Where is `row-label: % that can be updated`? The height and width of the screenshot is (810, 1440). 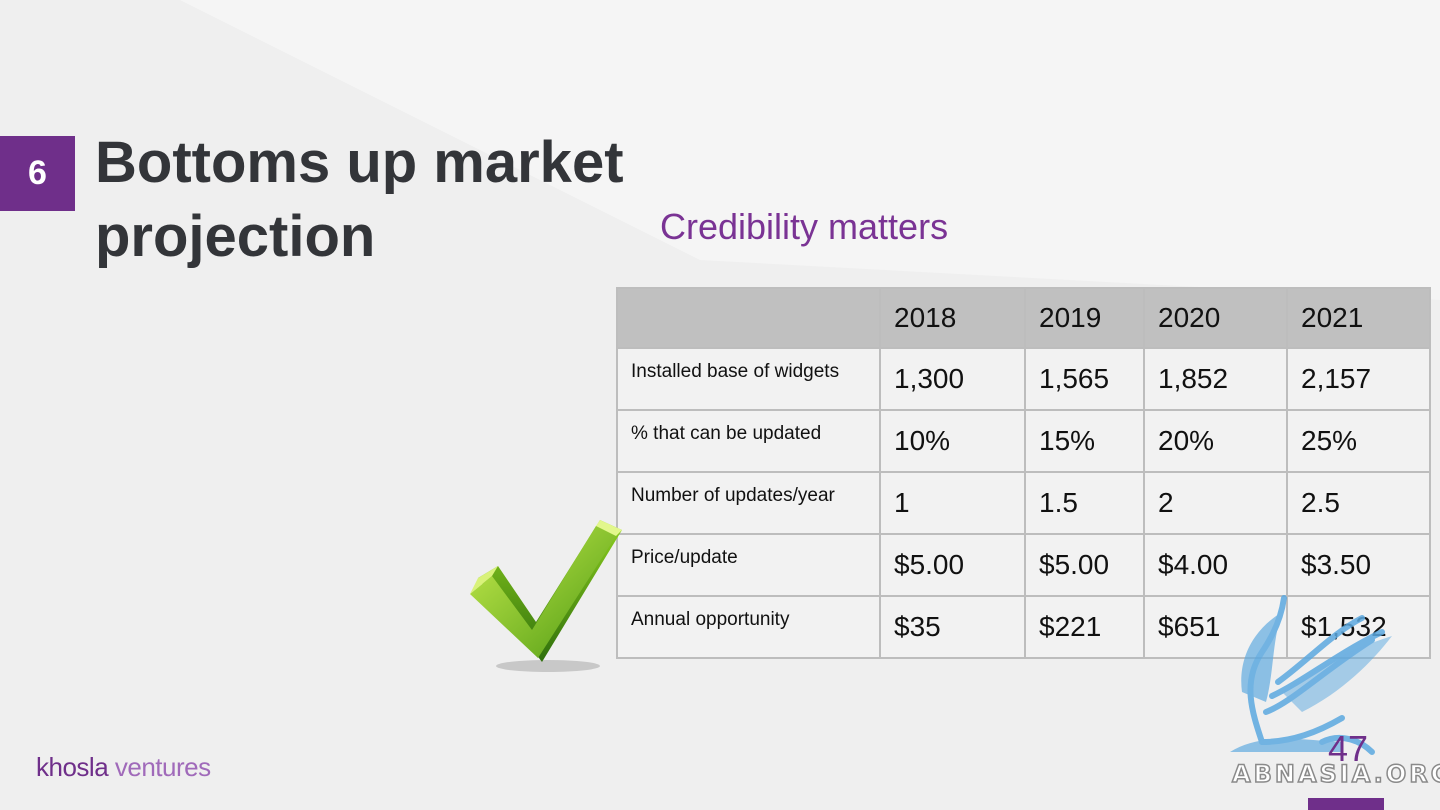 row-label: % that can be updated is located at coordinates (748, 441).